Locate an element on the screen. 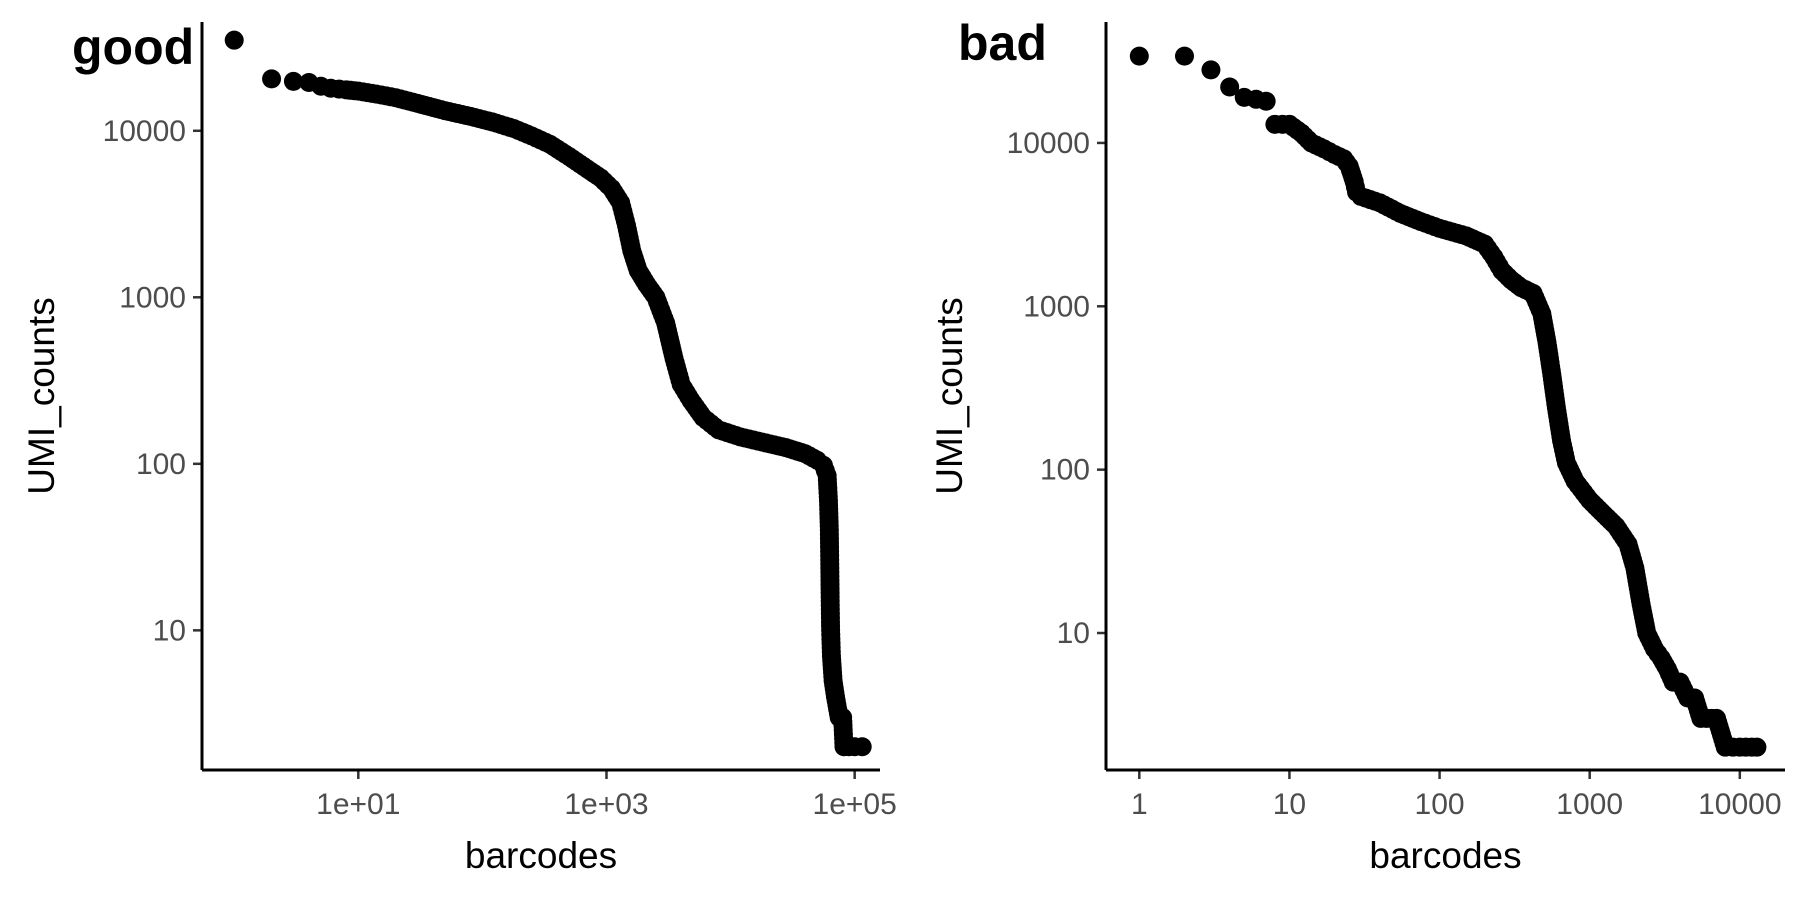 The height and width of the screenshot is (900, 1800). x-tick-label: 1000 is located at coordinates (1589, 804).